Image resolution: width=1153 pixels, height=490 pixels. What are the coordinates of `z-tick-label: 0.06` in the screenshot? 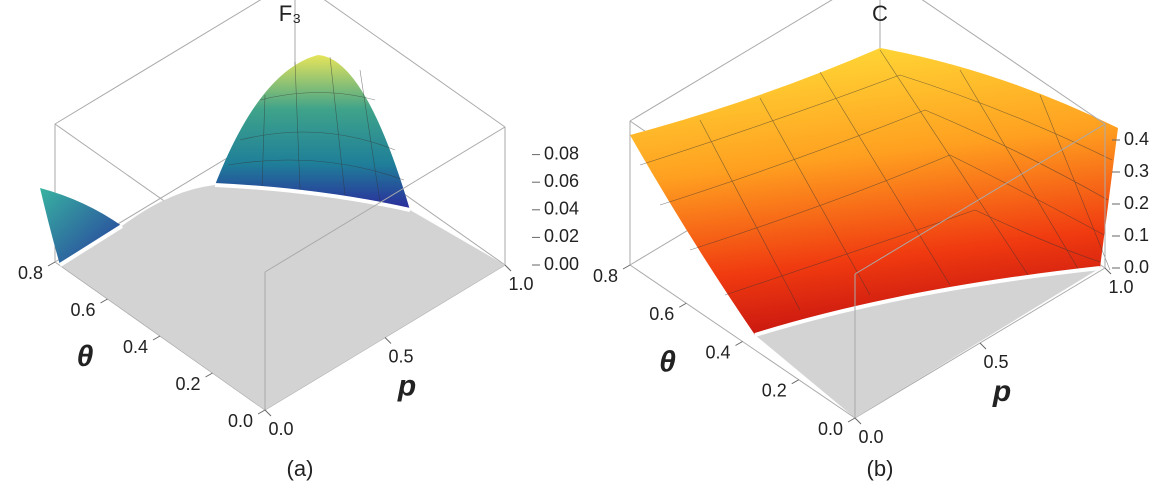 It's located at (561, 181).